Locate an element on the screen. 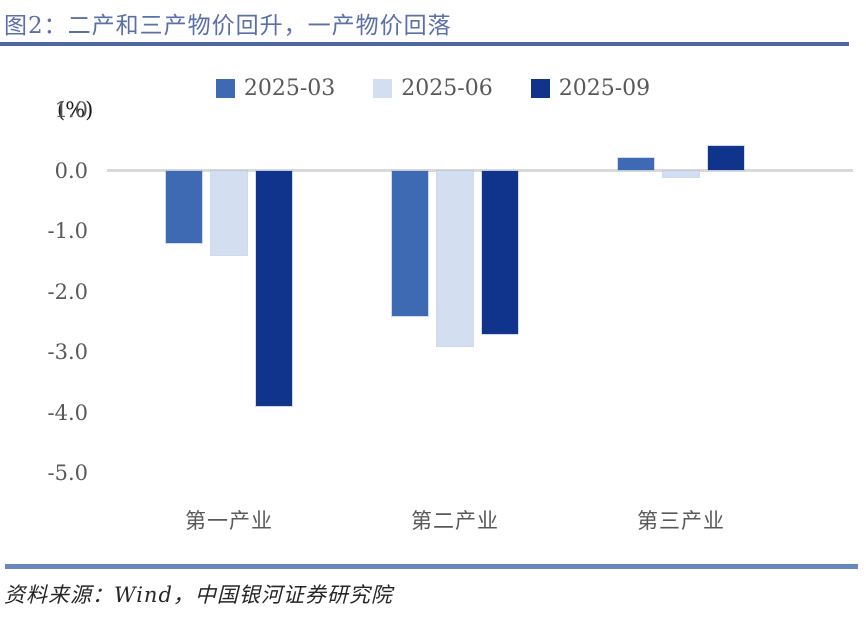  y-axis-tick-label: 0.0 is located at coordinates (71, 170).